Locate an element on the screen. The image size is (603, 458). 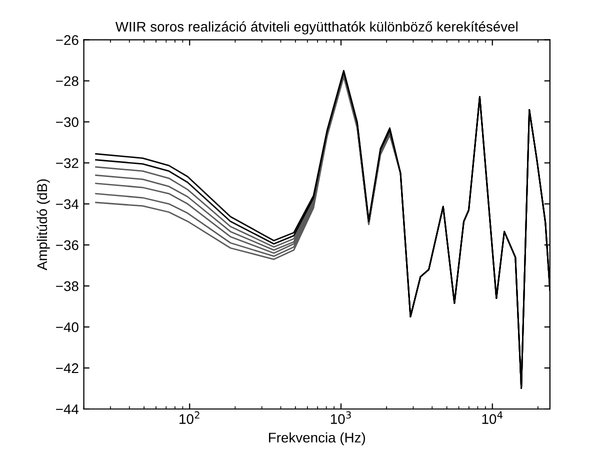
x-tick-label: 10$^{4}$ is located at coordinates (492, 417).